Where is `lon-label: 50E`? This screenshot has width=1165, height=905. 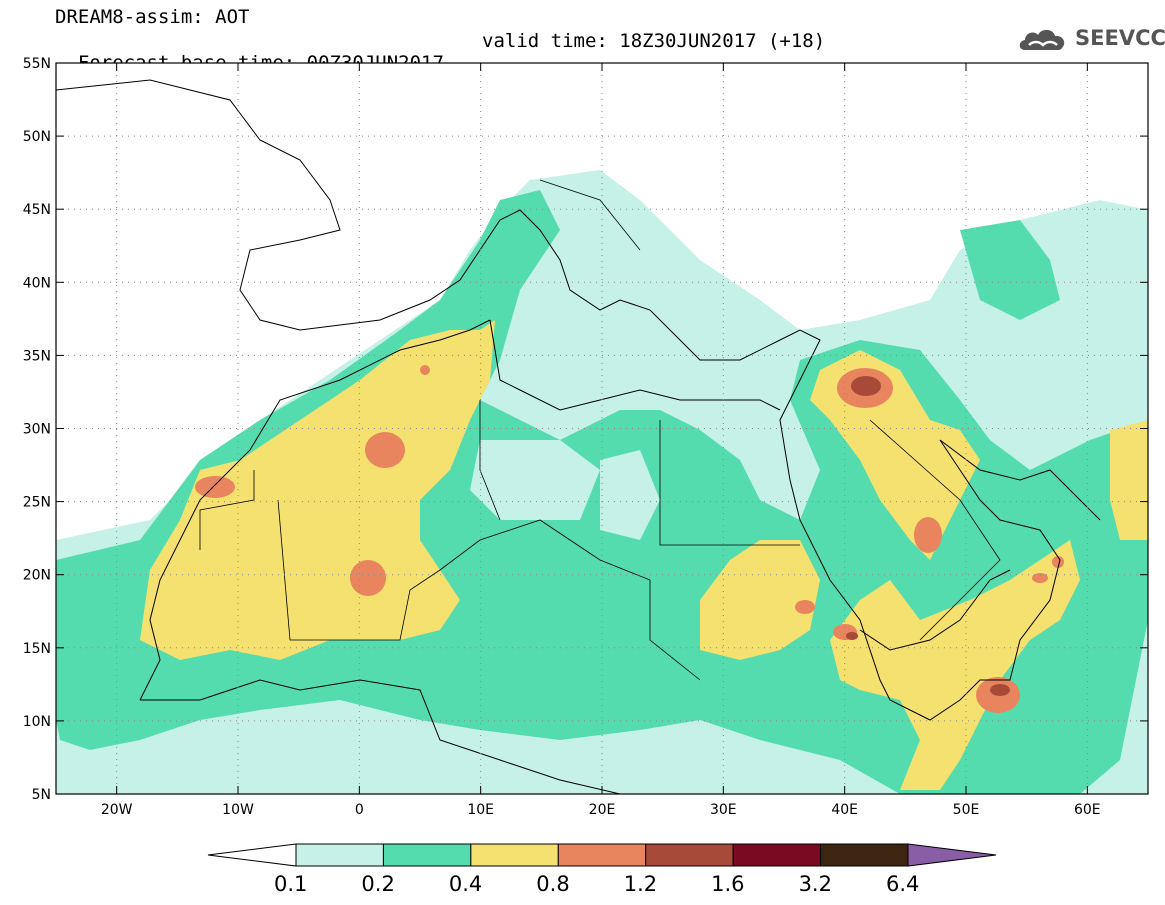
lon-label: 50E is located at coordinates (966, 810).